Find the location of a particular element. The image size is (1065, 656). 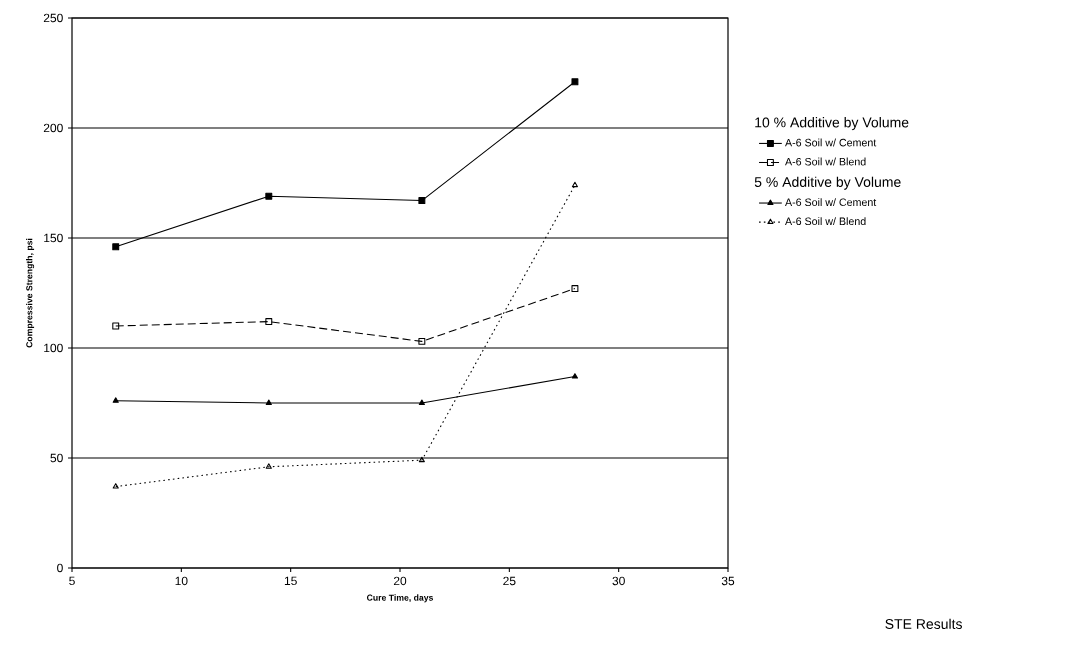

text: 10 % Additive by Volume is located at coordinates (832, 124).